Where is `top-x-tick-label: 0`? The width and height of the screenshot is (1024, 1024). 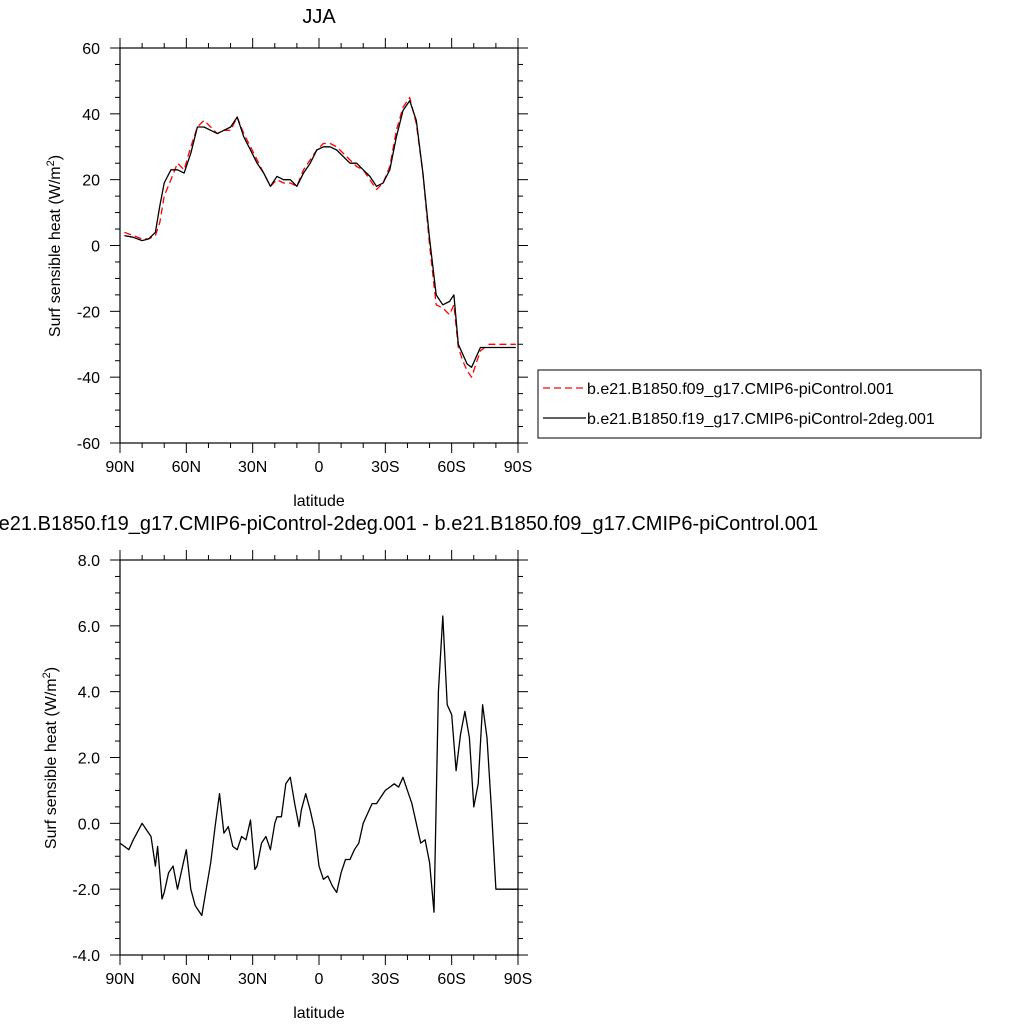
top-x-tick-label: 0 is located at coordinates (319, 467).